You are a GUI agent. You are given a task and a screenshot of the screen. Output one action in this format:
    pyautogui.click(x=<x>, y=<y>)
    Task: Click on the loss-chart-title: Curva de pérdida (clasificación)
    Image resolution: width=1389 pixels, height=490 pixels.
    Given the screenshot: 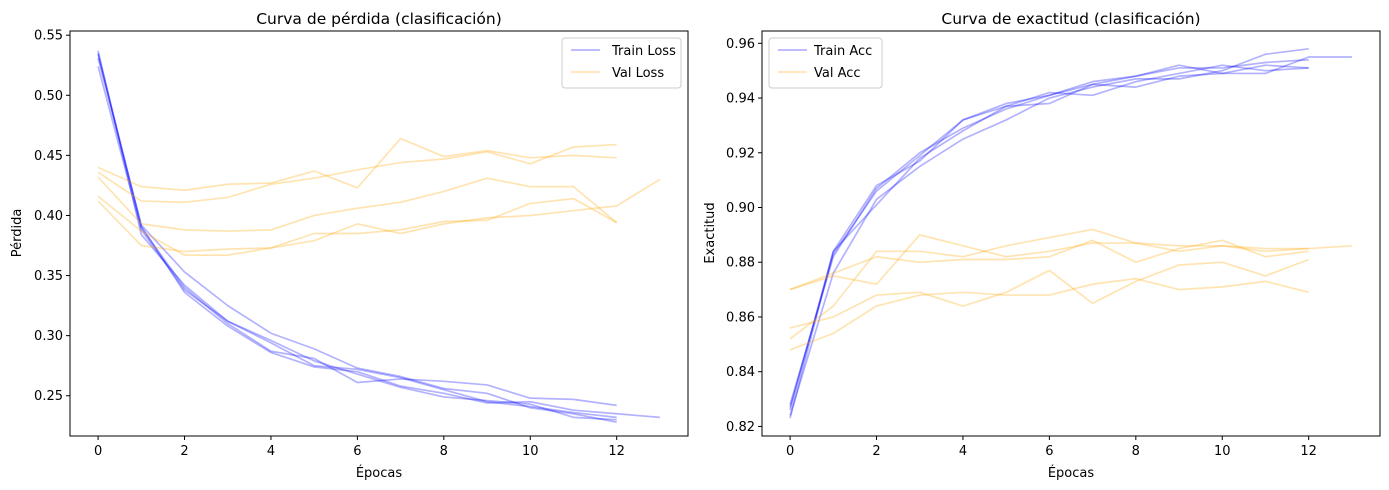 What is the action you would take?
    pyautogui.click(x=379, y=19)
    